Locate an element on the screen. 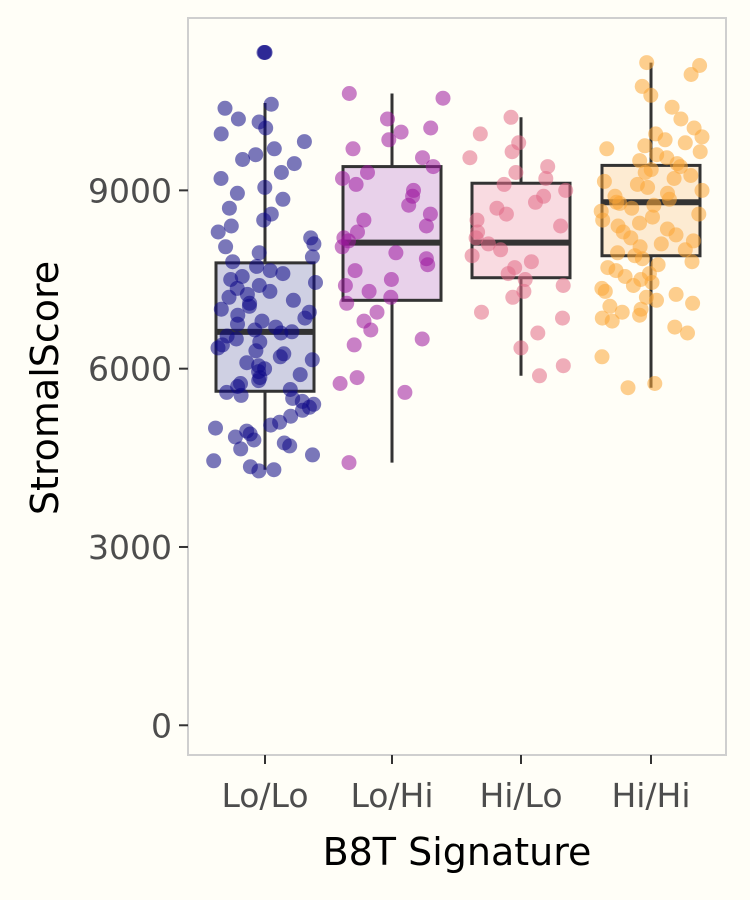 The width and height of the screenshot is (750, 900). box-hi-lo is located at coordinates (521, 246).